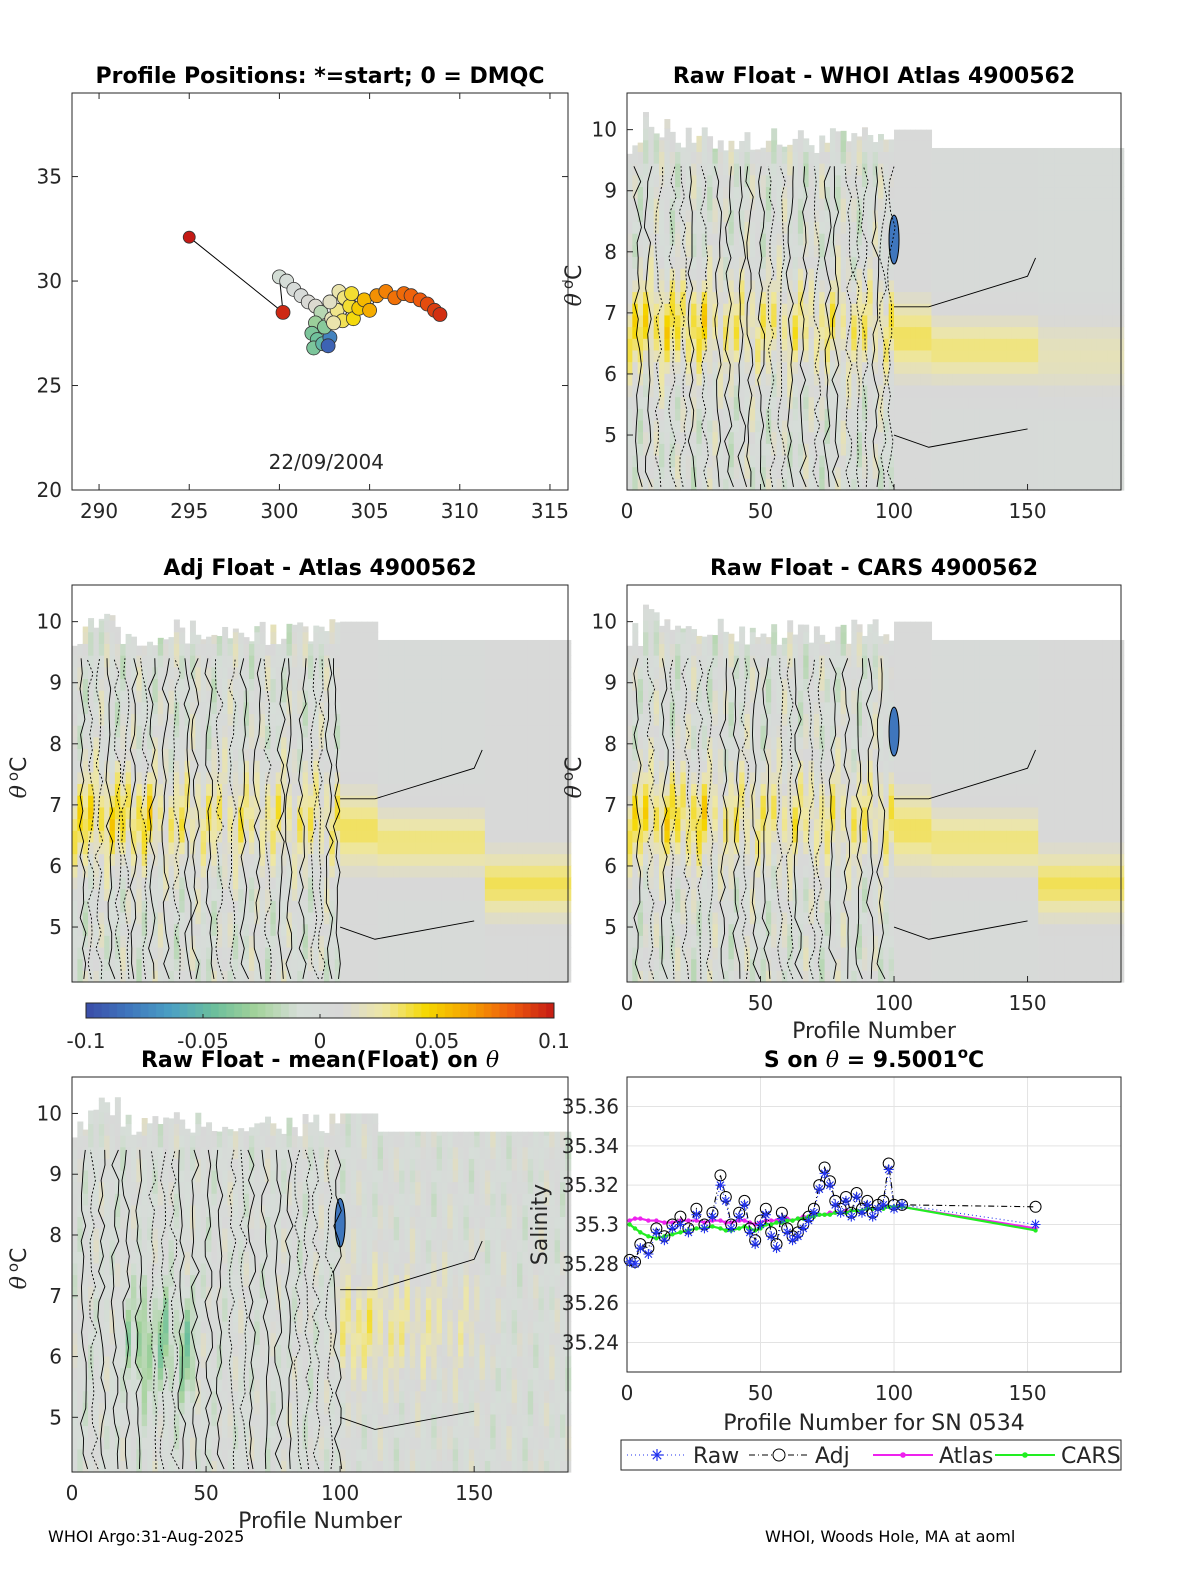 This screenshot has height=1575, width=1200. What do you see at coordinates (610, 435) in the screenshot?
I see `y-tick-label: 5` at bounding box center [610, 435].